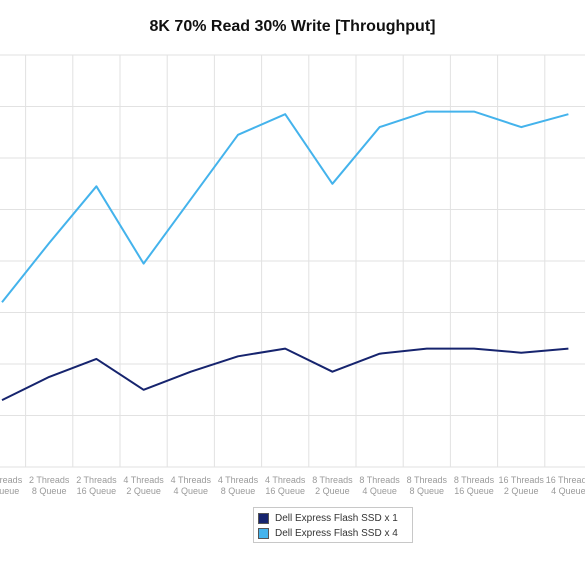 The width and height of the screenshot is (585, 568). Describe the element at coordinates (292, 26) in the screenshot. I see `chart-title: 8K 70% Read 30% Write [Throughput]` at that location.